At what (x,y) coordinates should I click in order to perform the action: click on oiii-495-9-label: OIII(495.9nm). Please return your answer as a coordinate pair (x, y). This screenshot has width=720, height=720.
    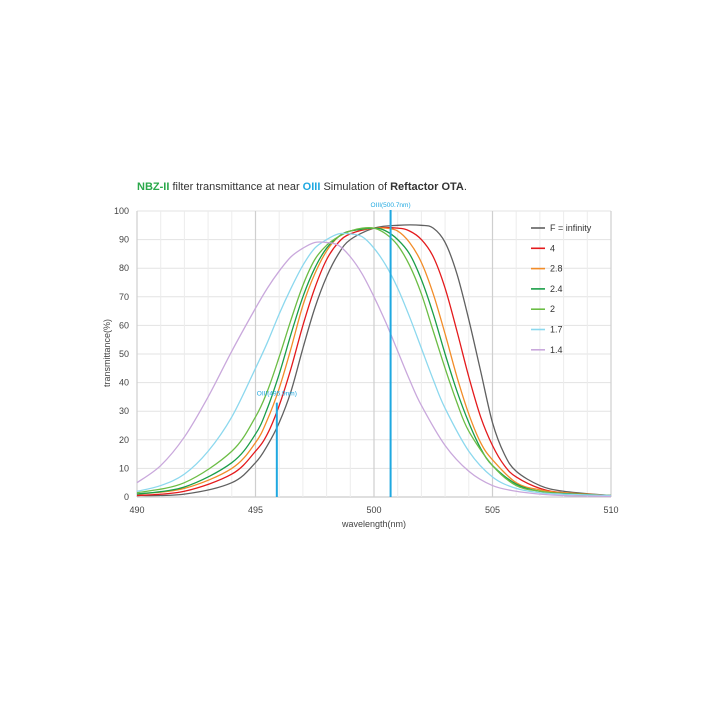
    Looking at the image, I should click on (277, 394).